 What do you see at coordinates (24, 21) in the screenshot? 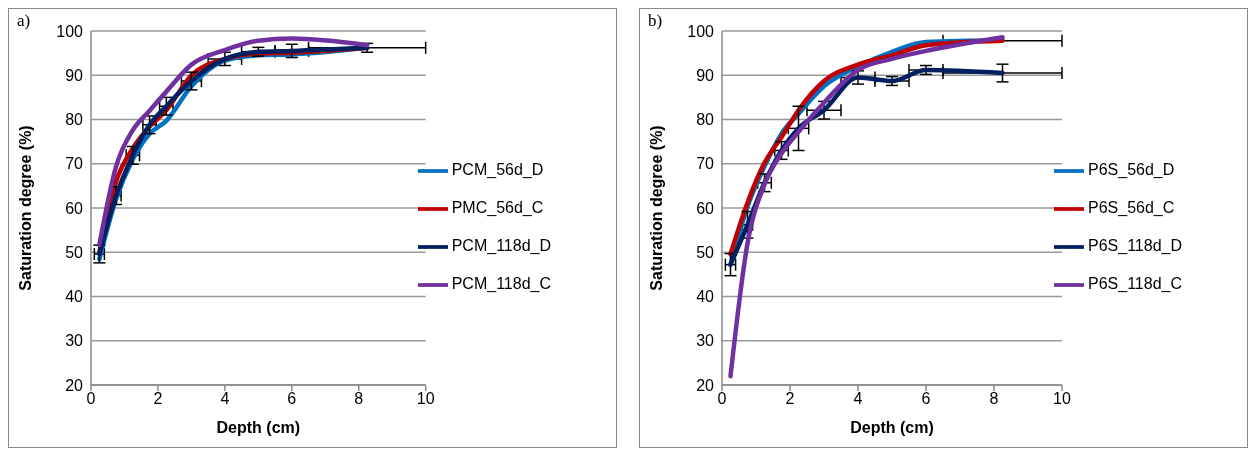
I see `text: a)` at bounding box center [24, 21].